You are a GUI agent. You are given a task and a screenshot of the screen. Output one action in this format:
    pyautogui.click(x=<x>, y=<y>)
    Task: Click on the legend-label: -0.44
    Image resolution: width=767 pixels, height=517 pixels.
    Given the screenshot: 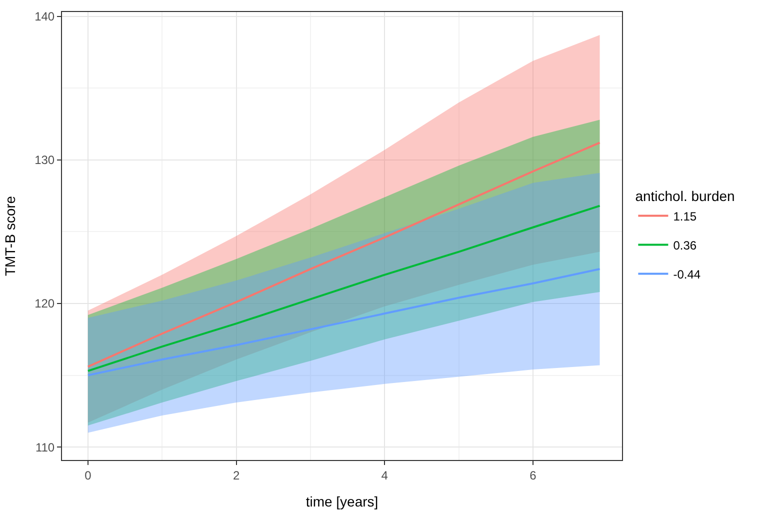 What is the action you would take?
    pyautogui.click(x=687, y=274)
    